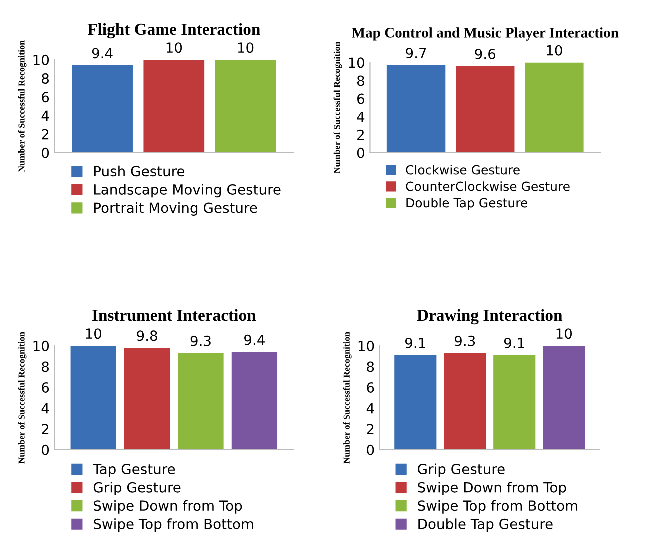 The image size is (645, 550). Describe the element at coordinates (176, 209) in the screenshot. I see `legend-label: Portrait Moving Gesture` at that location.